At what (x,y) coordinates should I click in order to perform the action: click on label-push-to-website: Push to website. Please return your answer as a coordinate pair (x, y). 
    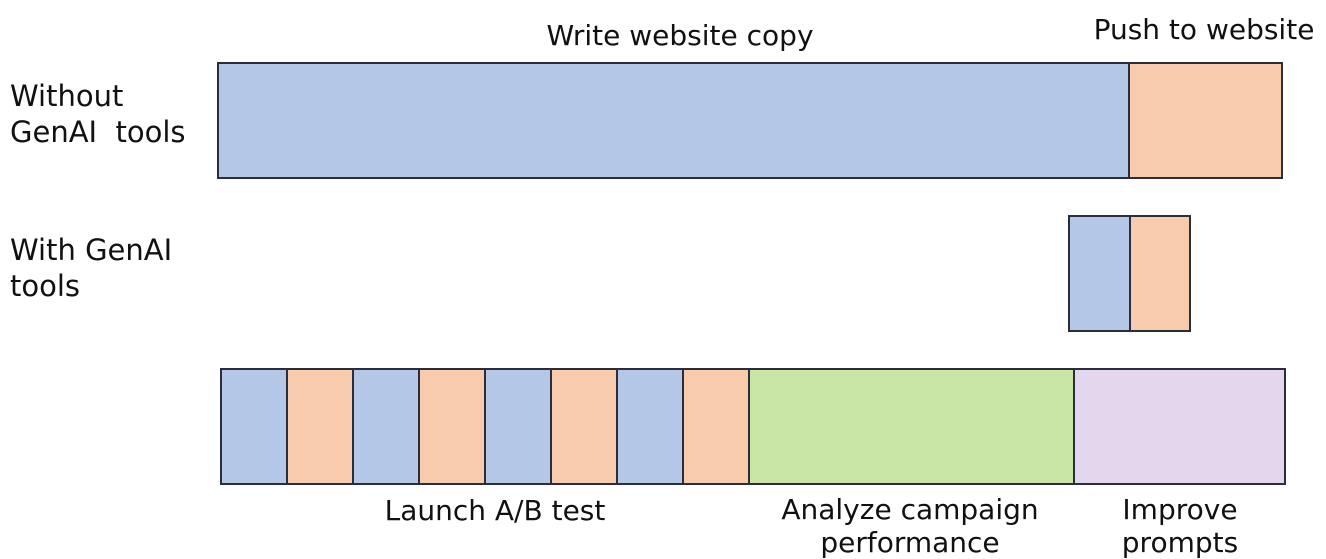
    Looking at the image, I should click on (1204, 29).